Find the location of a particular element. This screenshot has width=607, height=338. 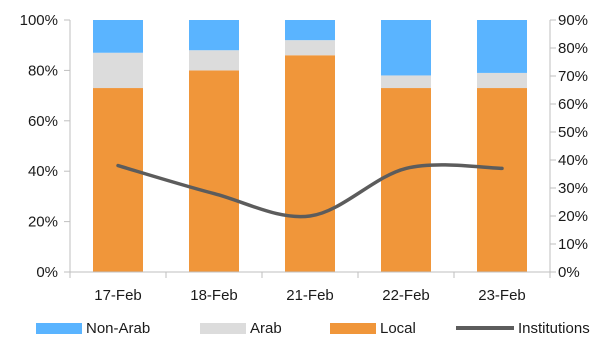

legend-item-institutions: Institutions is located at coordinates (523, 328).